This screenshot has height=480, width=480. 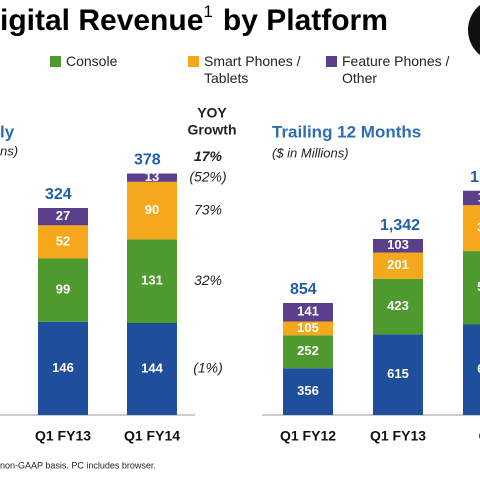 I want to click on total-label: 854, so click(x=303, y=289).